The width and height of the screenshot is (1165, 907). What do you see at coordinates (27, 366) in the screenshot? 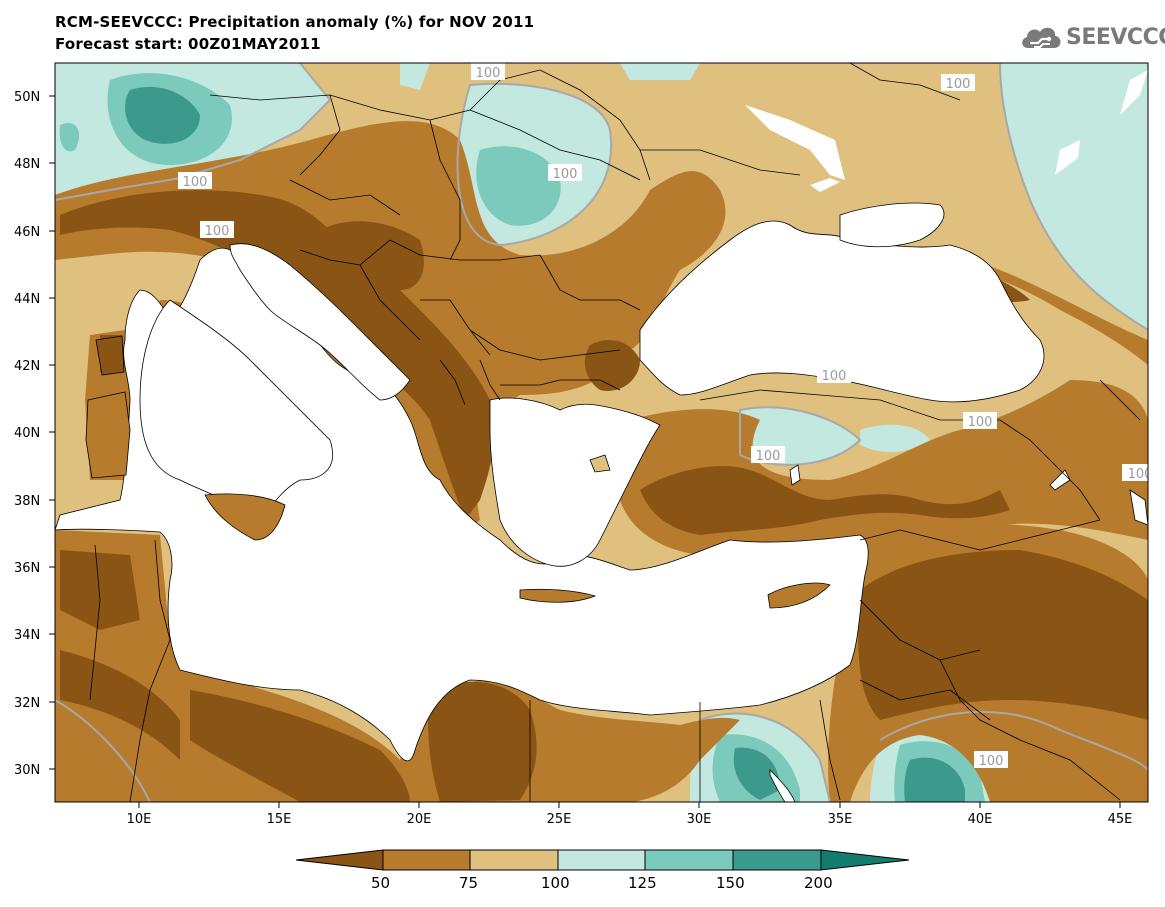
I see `lat-label: 42N` at bounding box center [27, 366].